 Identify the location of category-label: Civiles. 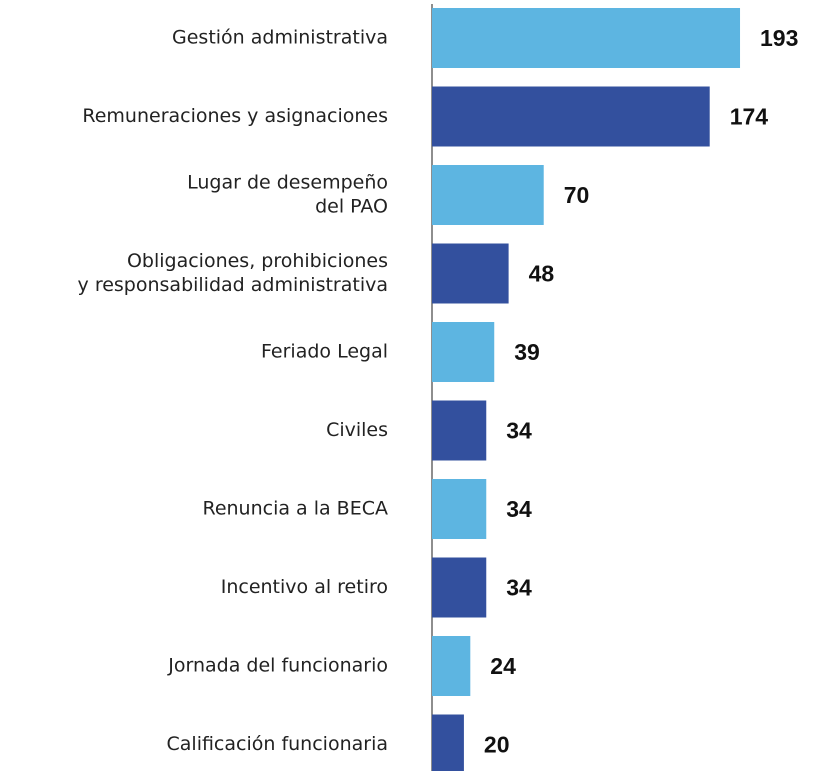
(357, 430).